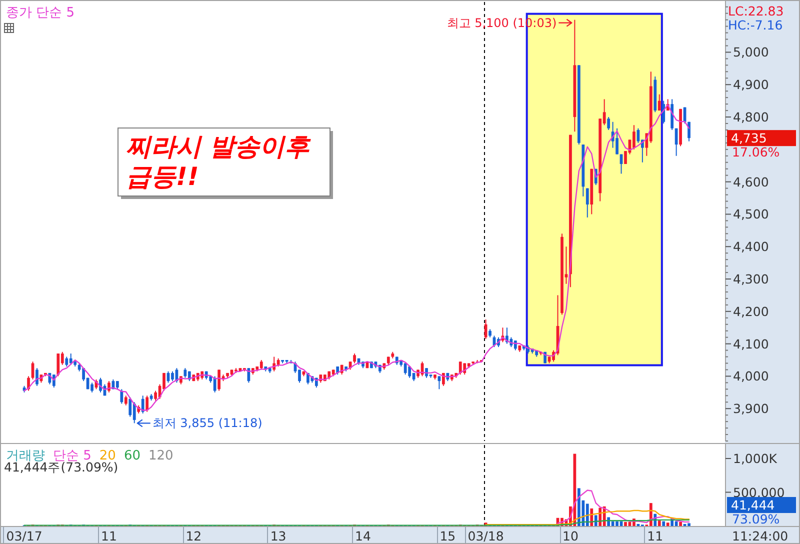 The width and height of the screenshot is (800, 544). I want to click on y-tick-label: 4,000, so click(751, 376).